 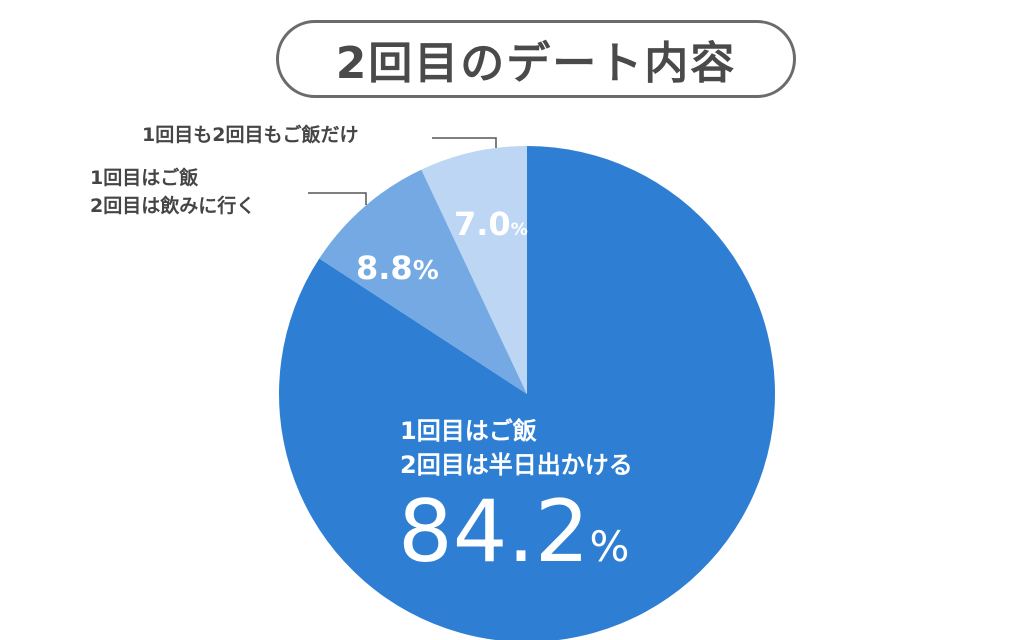 I want to click on slice-label-line: 1回目も2回目もご飯だけ, so click(x=250, y=135).